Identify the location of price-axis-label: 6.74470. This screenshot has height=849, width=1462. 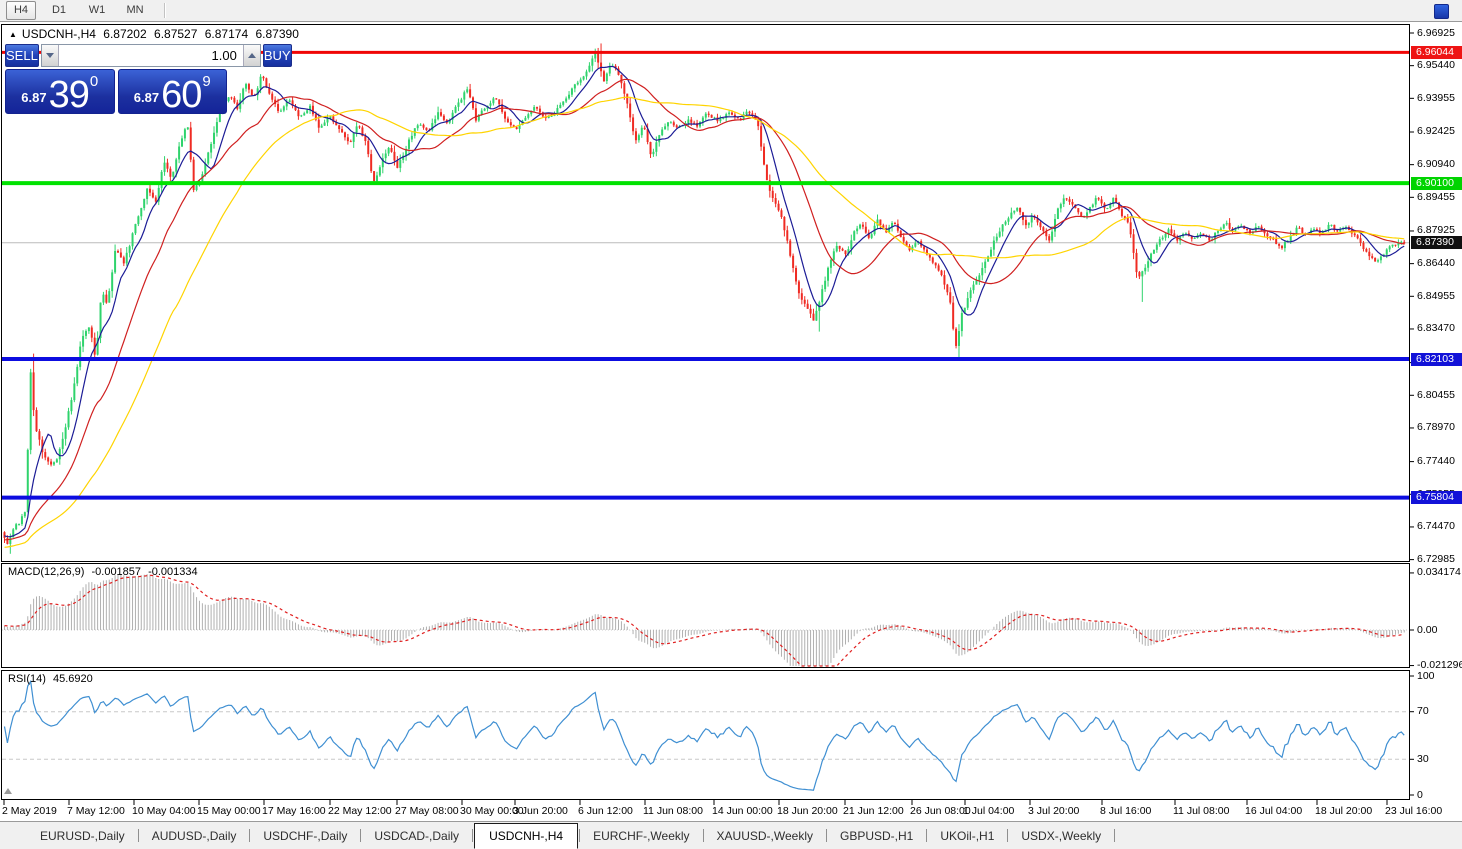
(1436, 526).